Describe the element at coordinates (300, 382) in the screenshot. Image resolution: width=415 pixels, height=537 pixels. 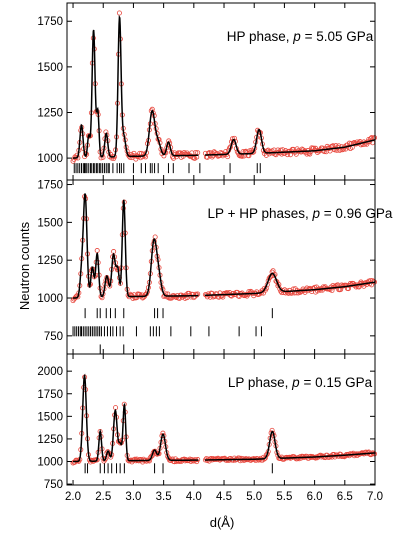
I see `panel-label: LP phase, p = 0.15 GPa` at that location.